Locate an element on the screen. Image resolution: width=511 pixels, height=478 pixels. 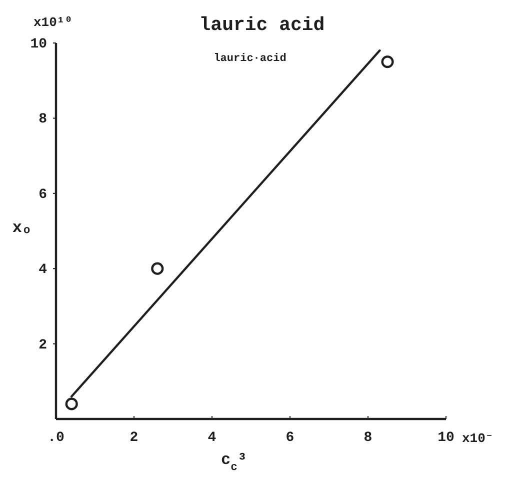
y-tick-label: 6 is located at coordinates (42, 194).